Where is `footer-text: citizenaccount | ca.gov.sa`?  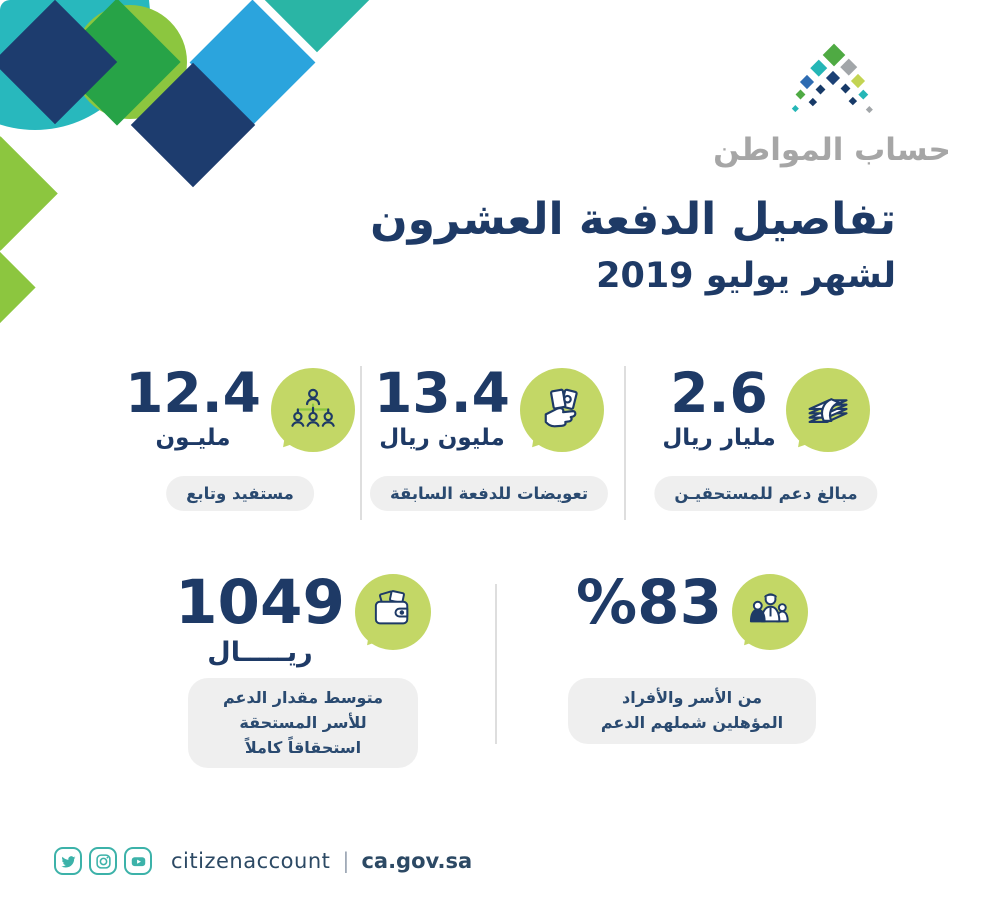 footer-text: citizenaccount | ca.gov.sa is located at coordinates (321, 861).